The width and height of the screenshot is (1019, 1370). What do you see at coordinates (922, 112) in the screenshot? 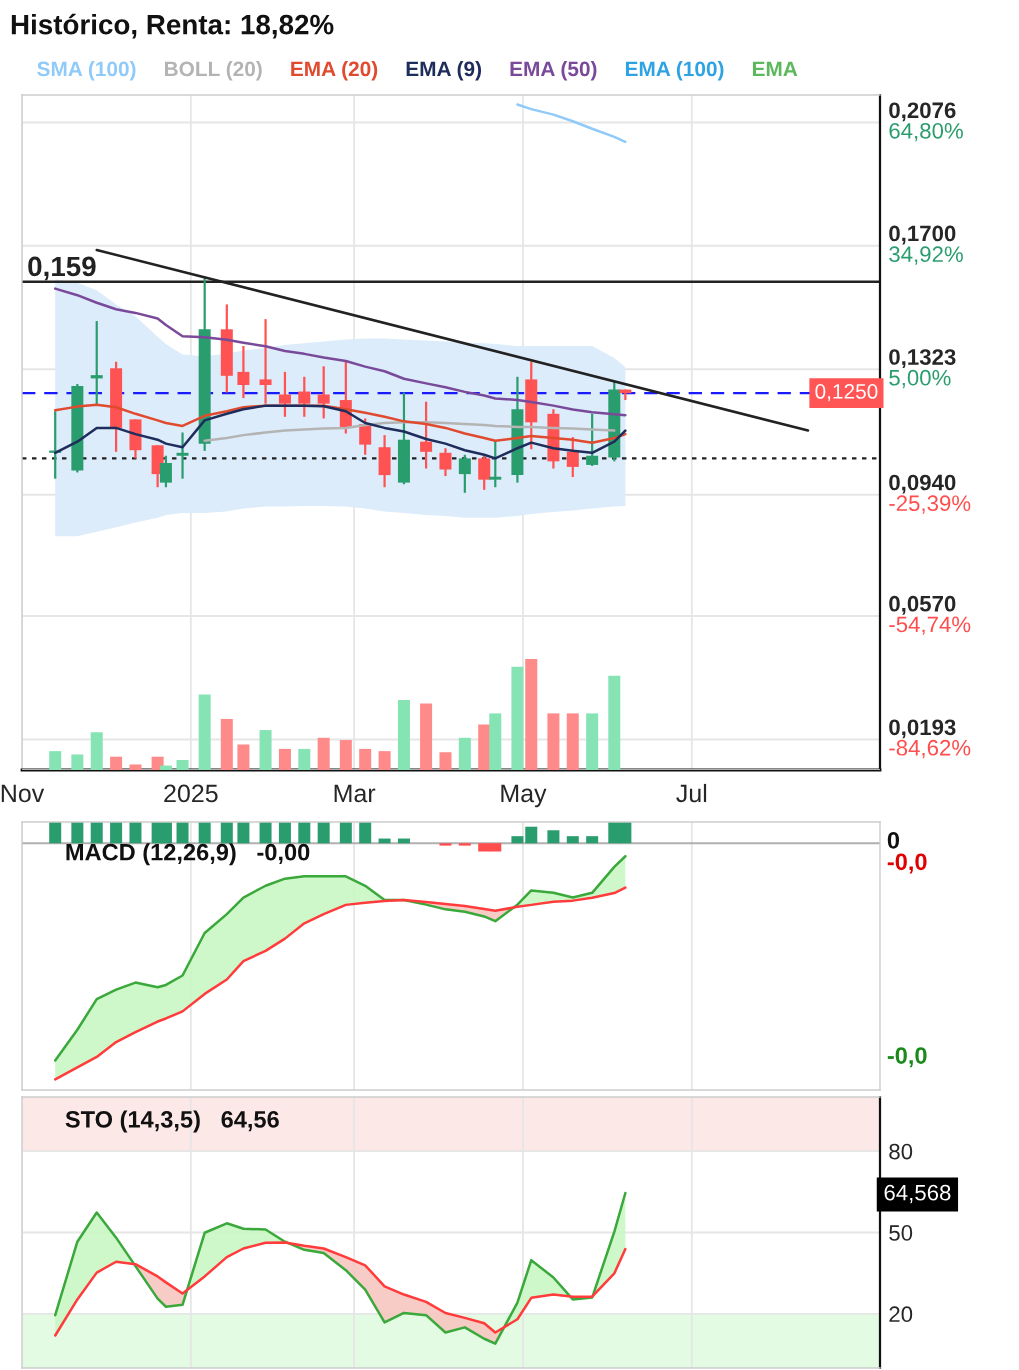
I see `y-tick-label: 0,2076` at bounding box center [922, 112].